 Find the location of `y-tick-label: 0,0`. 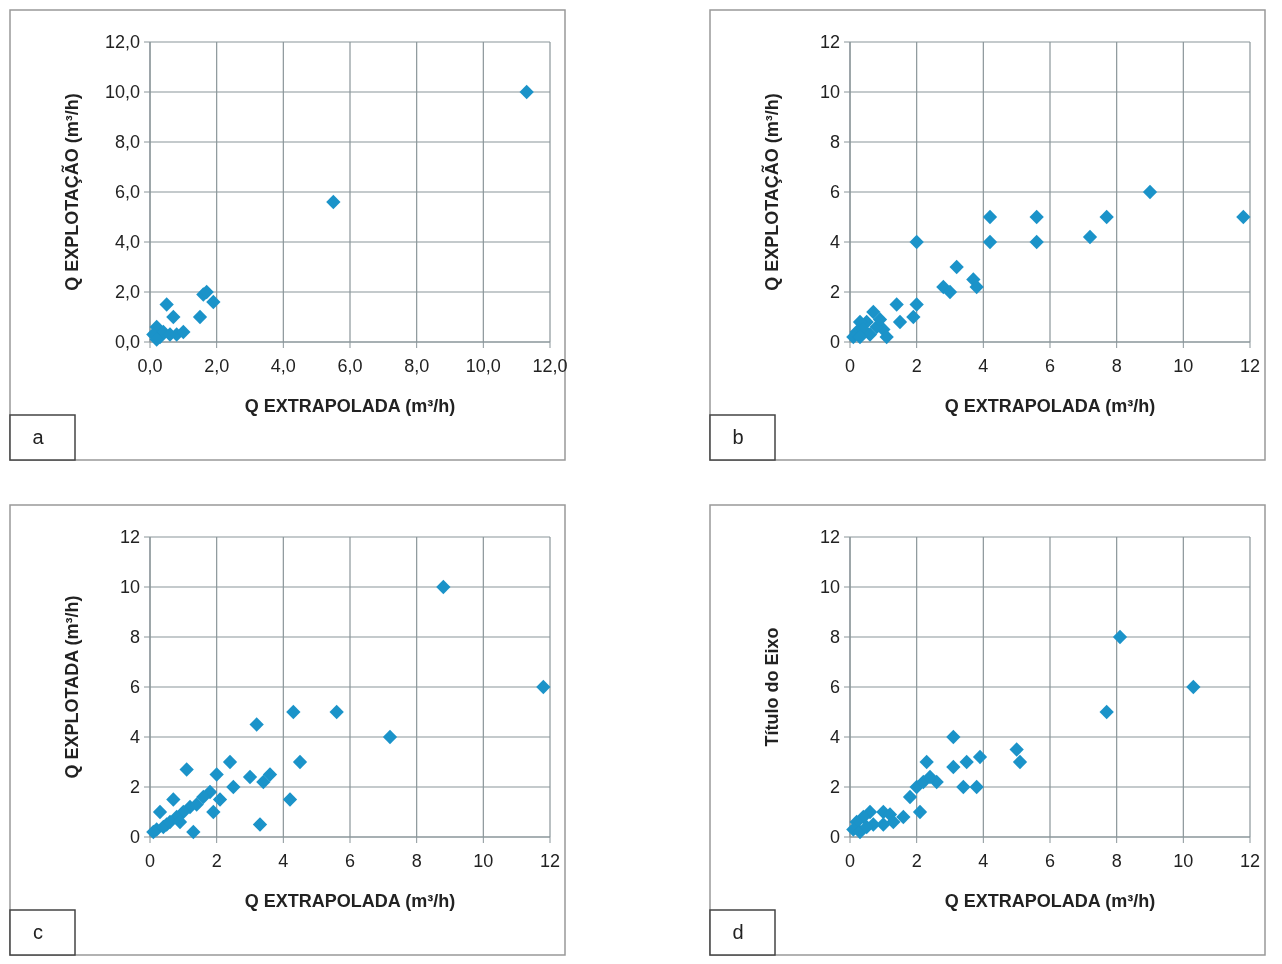

y-tick-label: 0,0 is located at coordinates (127, 342).